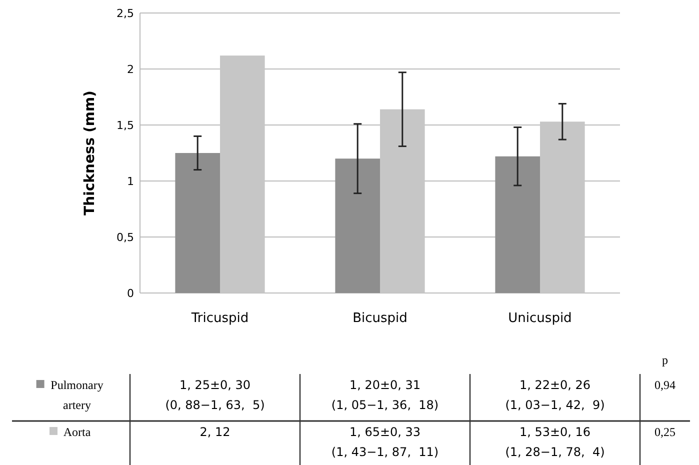  I want to click on text: 1, 25±0, 30 (0, 88−1, 63, 5), so click(215, 395).